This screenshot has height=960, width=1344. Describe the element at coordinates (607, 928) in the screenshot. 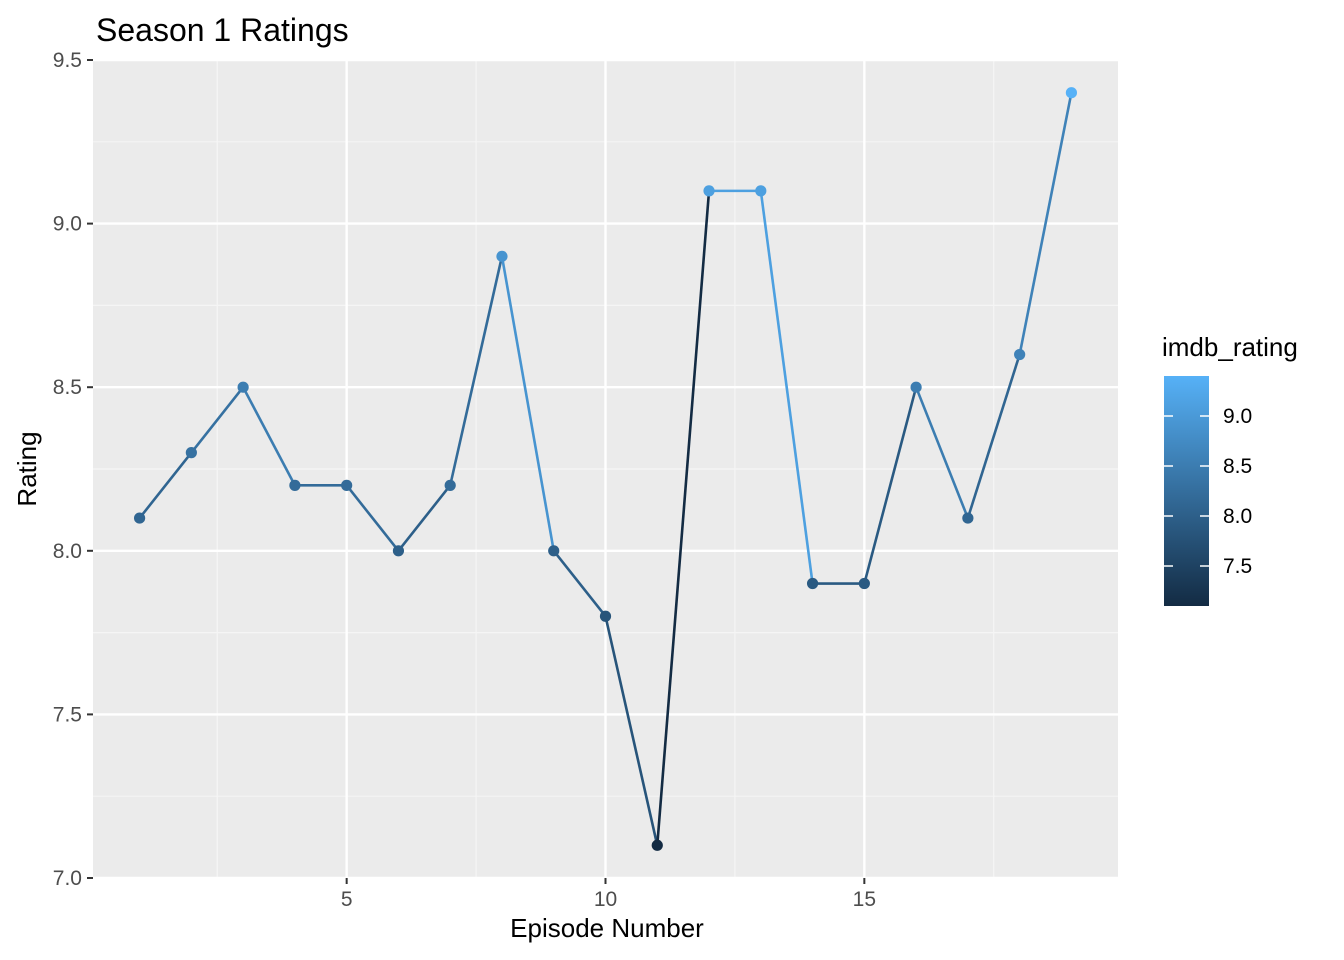

I see `x-axis-title: Episode Number` at that location.